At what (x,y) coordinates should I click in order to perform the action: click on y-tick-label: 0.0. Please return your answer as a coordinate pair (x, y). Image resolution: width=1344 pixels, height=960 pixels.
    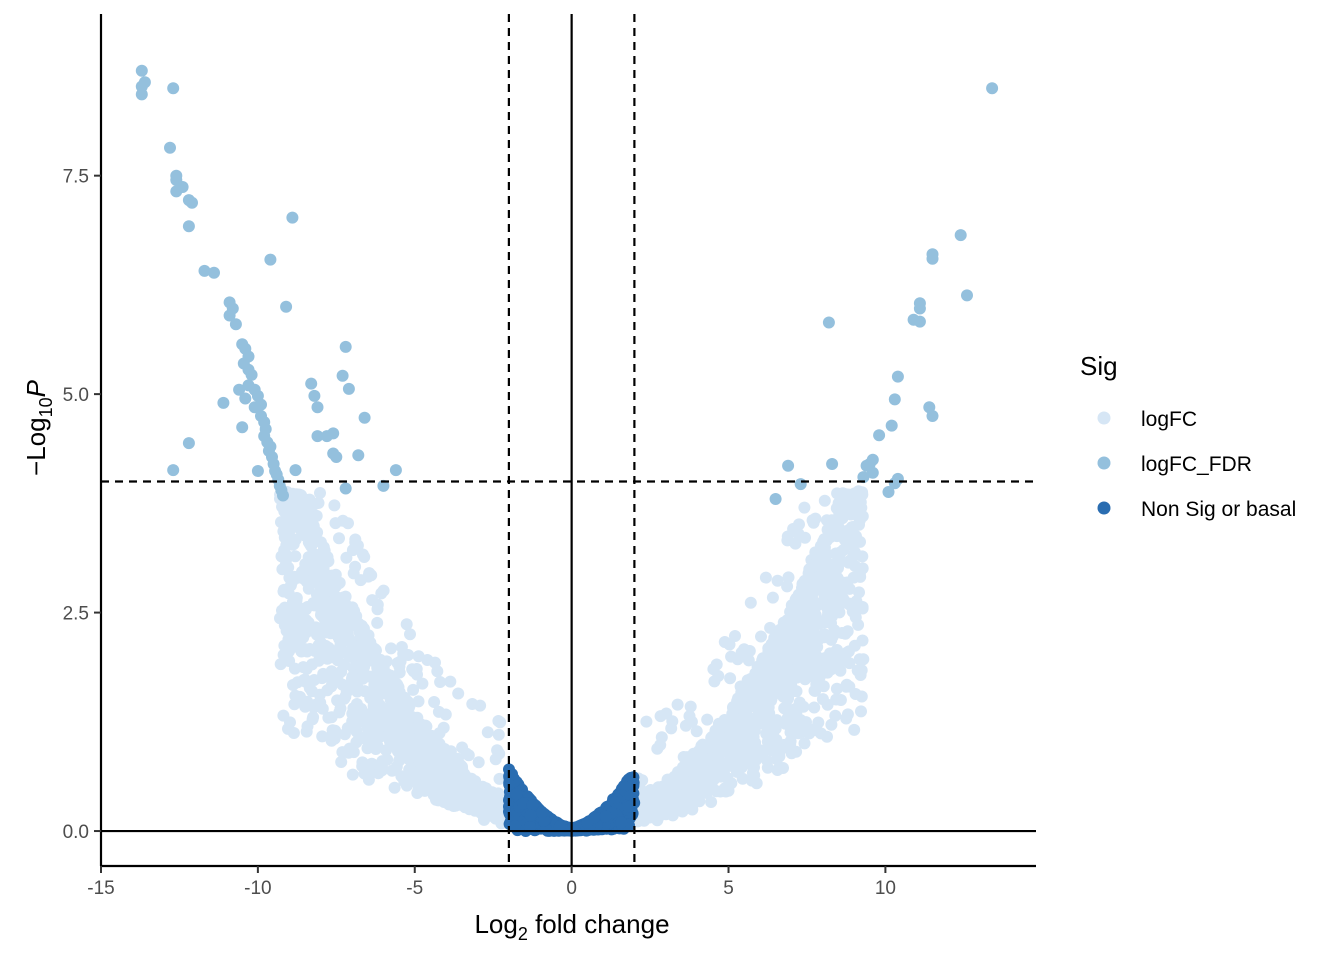
    Looking at the image, I should click on (76, 832).